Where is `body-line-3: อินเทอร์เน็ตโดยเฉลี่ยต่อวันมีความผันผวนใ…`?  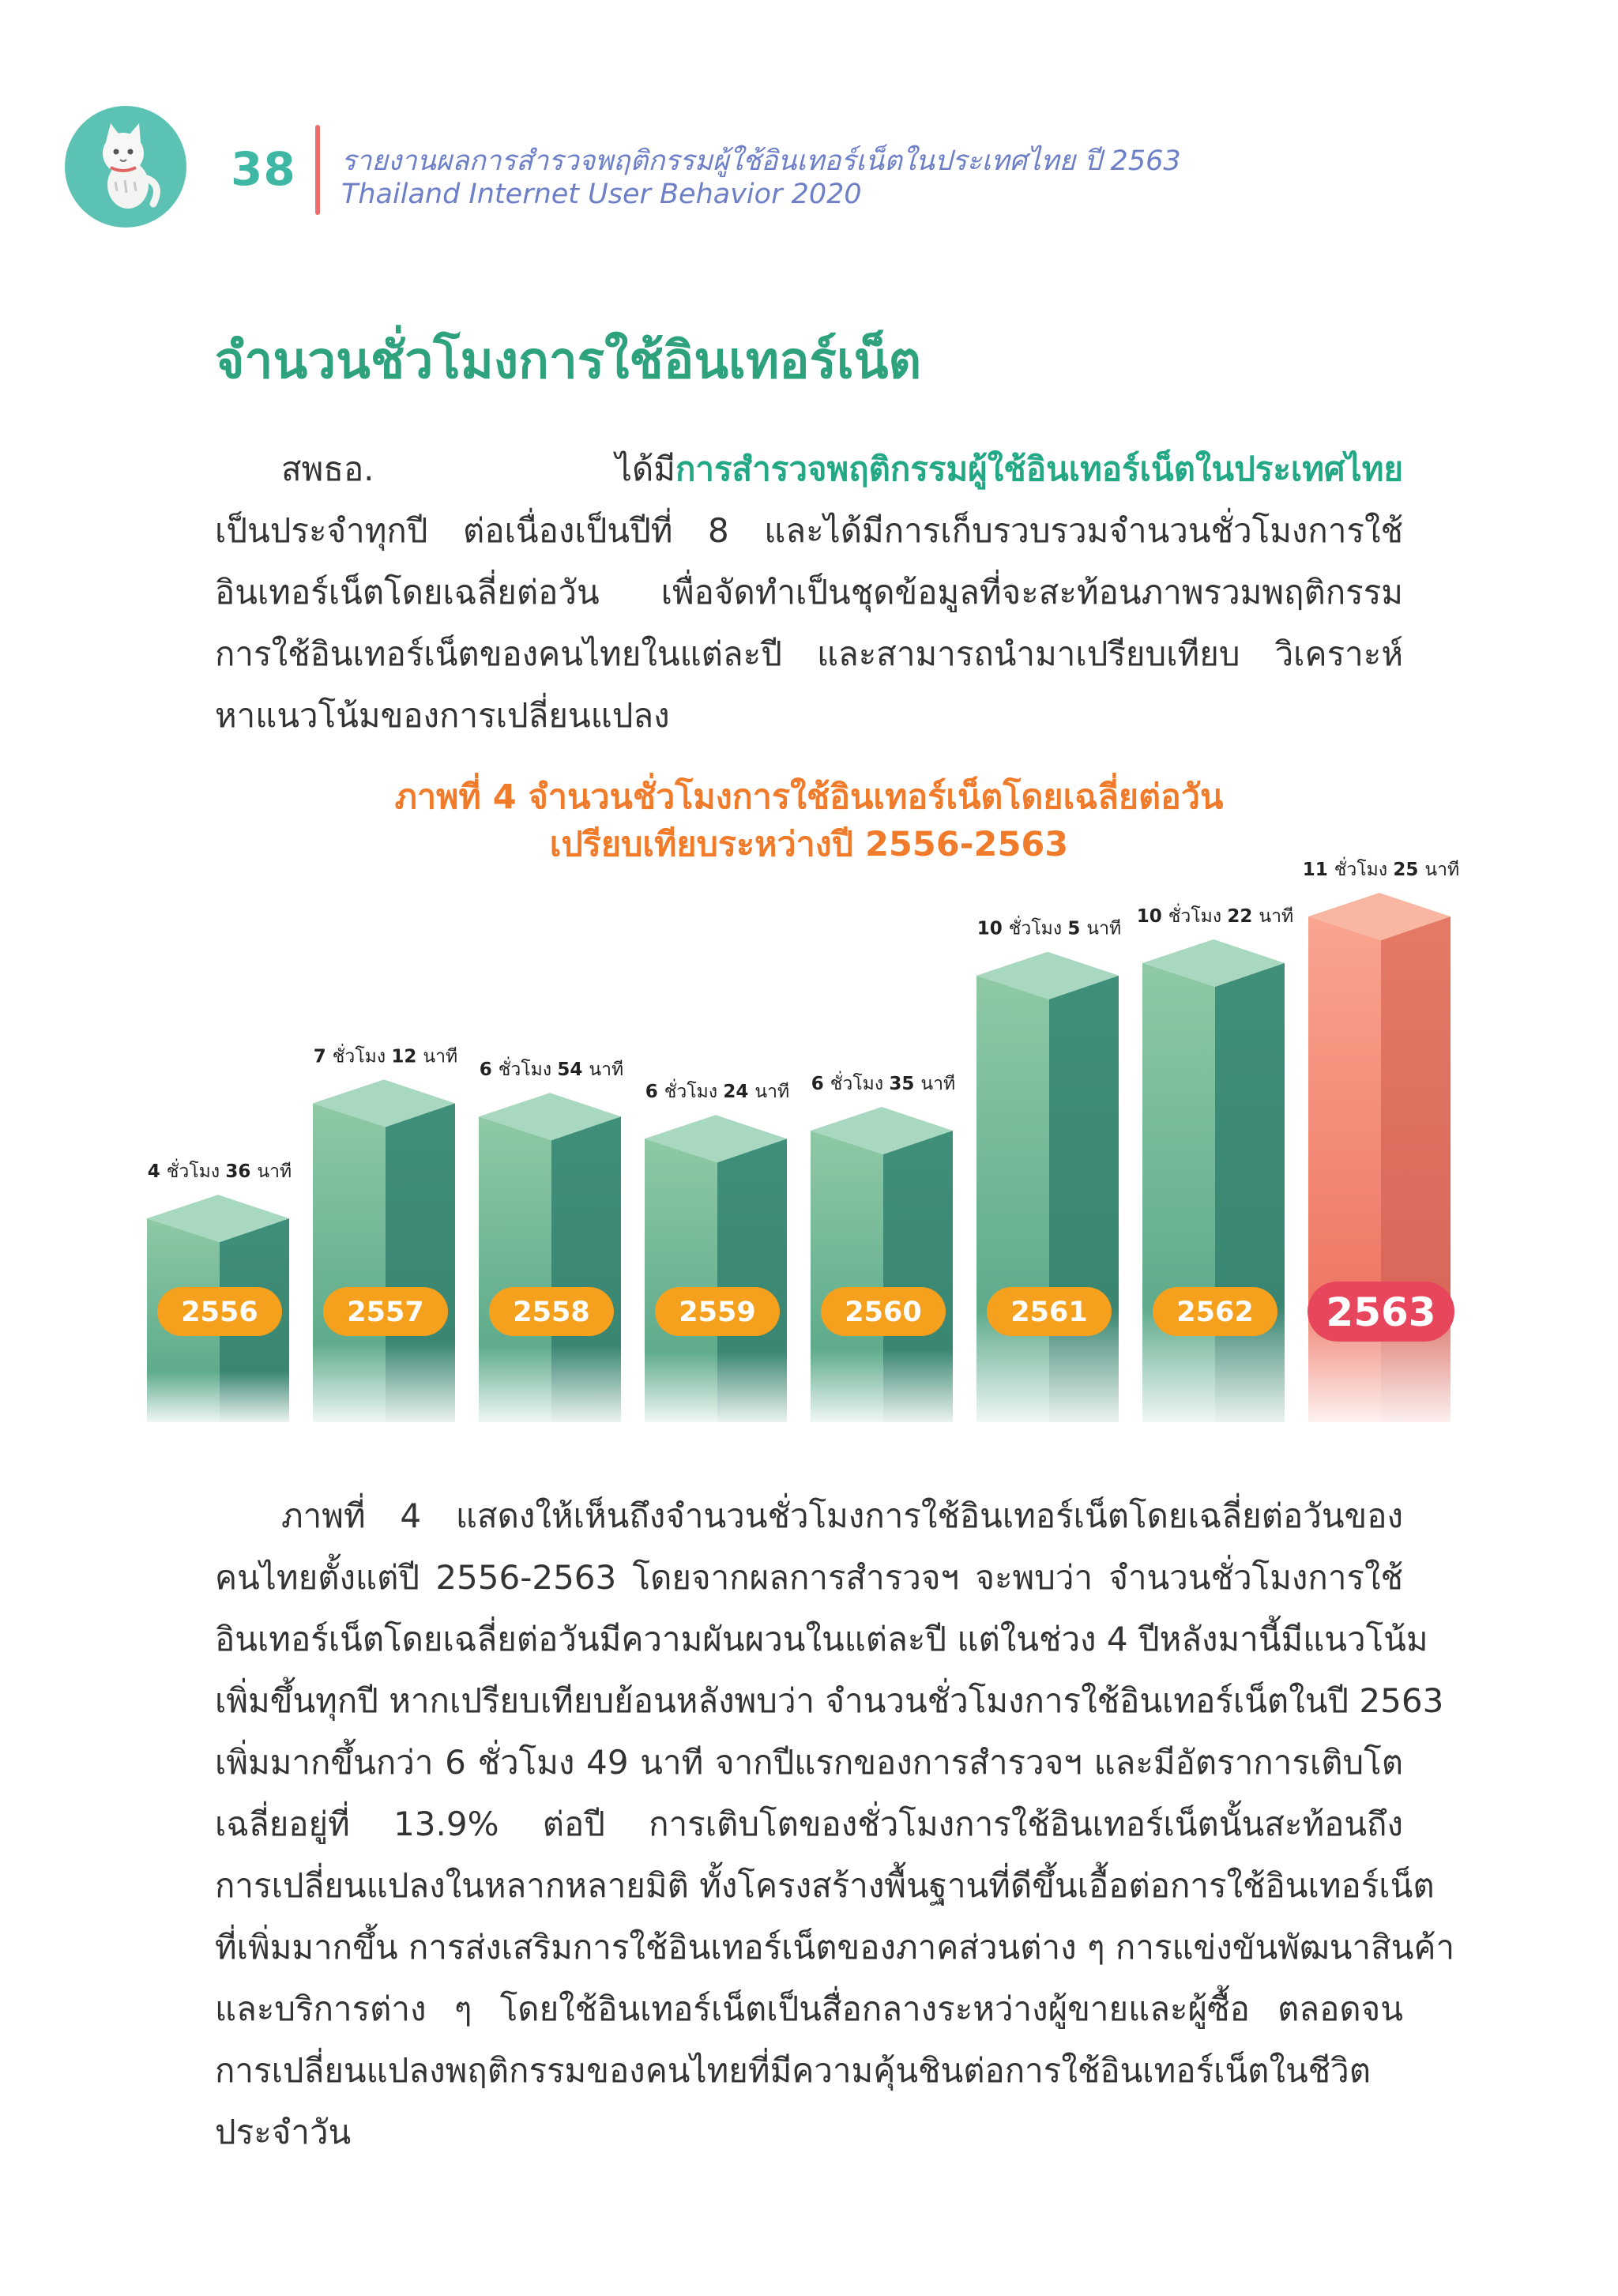 body-line-3: อินเทอร์เน็ตโดยเฉลี่ยต่อวันมีความผันผวนใ… is located at coordinates (821, 1639).